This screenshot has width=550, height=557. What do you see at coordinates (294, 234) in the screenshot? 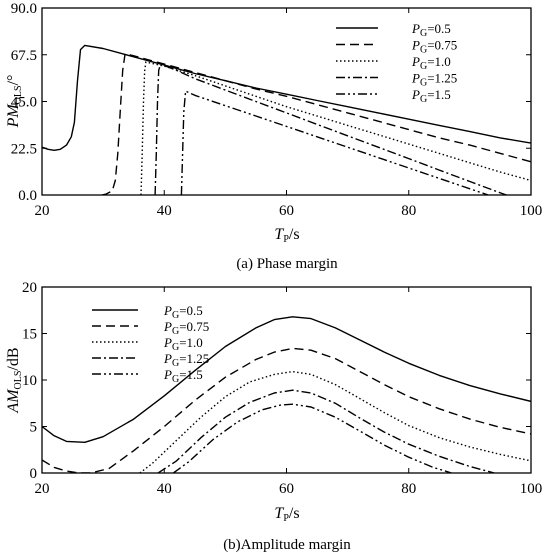
I see `x-label-unit-a: /s` at bounding box center [294, 234].